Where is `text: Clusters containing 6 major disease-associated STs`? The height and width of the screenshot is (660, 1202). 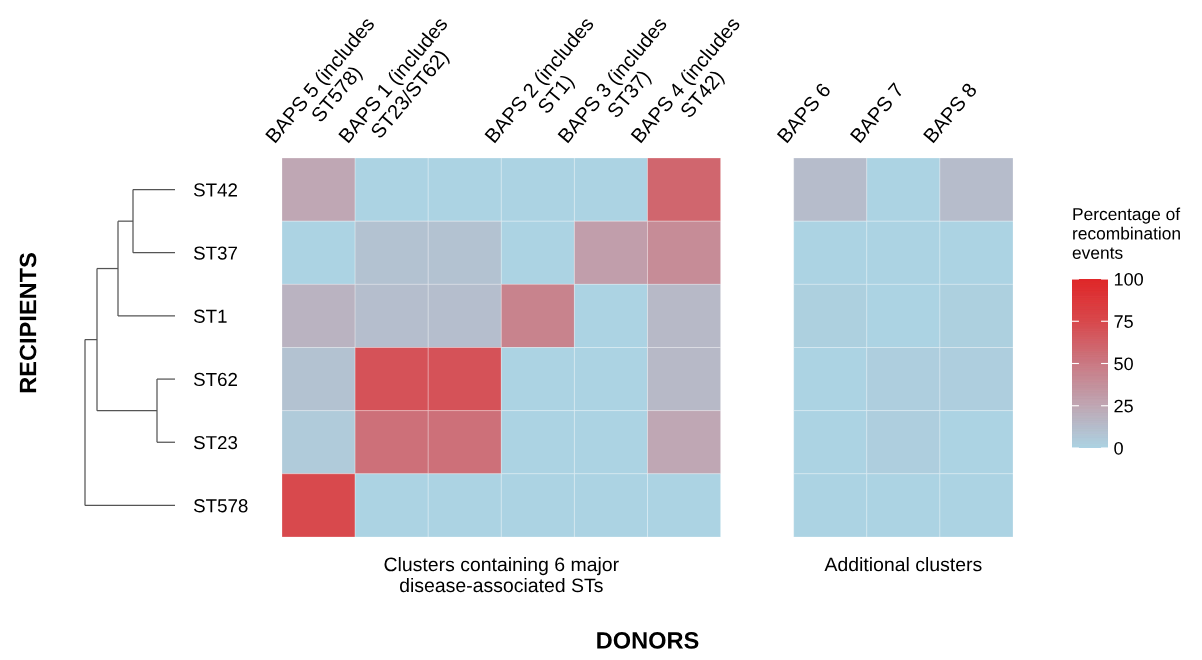
text: Clusters containing 6 major disease-associated STs is located at coordinates (501, 575).